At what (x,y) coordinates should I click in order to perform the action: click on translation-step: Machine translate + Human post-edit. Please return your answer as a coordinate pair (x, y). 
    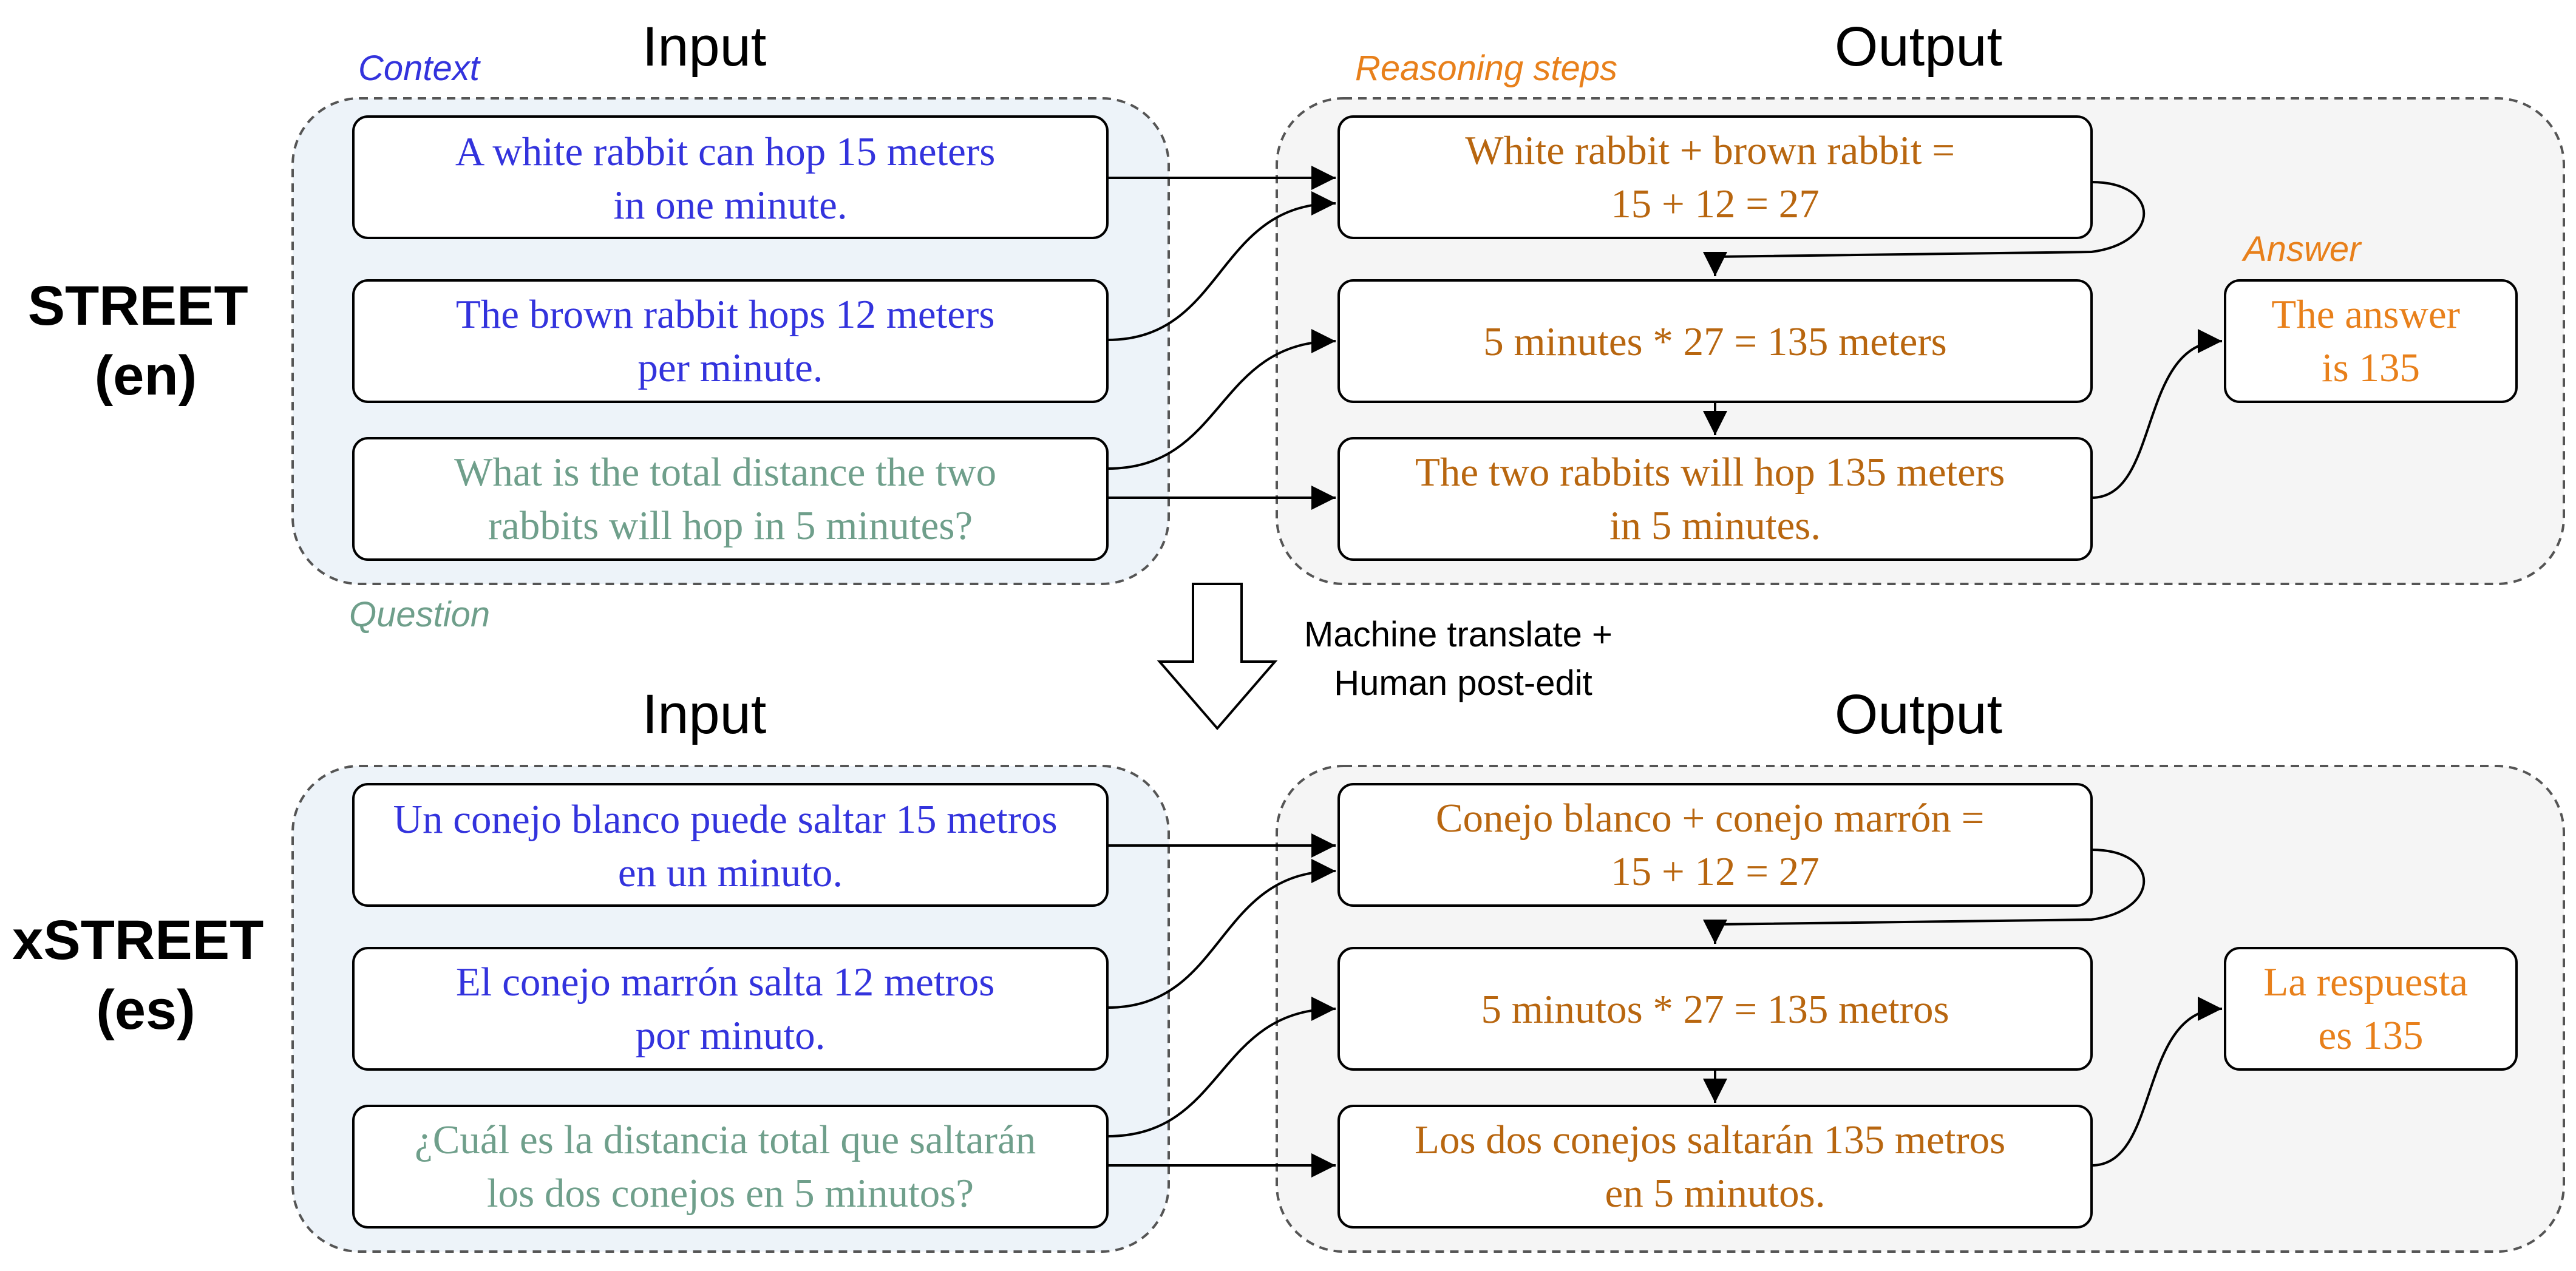
    Looking at the image, I should click on (1391, 656).